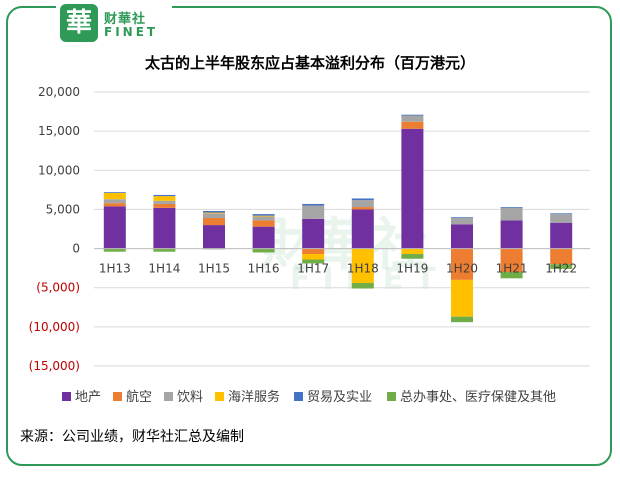 The height and width of the screenshot is (491, 620). I want to click on x-tick-label: 1H22, so click(561, 269).